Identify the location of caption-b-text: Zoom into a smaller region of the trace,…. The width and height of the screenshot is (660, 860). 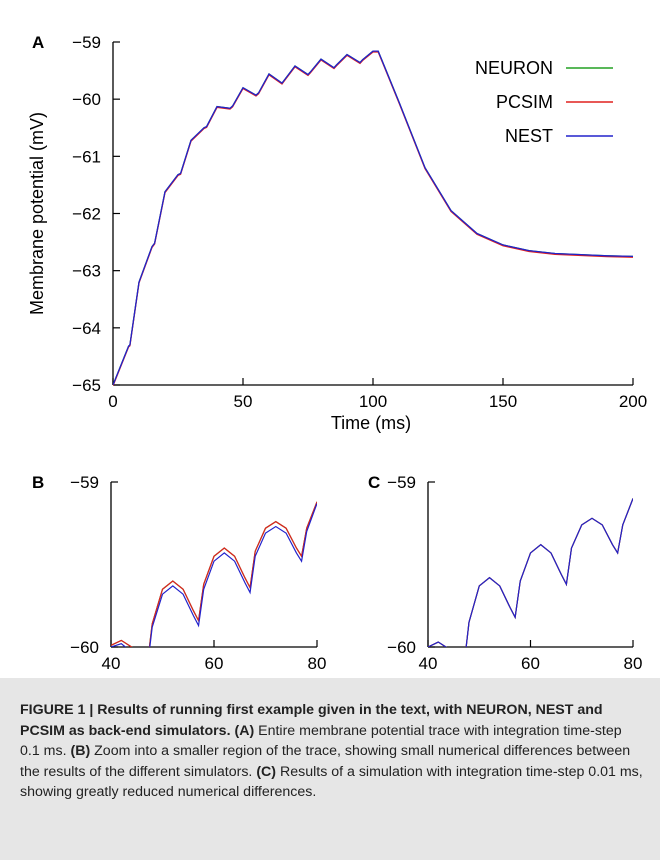
(325, 761).